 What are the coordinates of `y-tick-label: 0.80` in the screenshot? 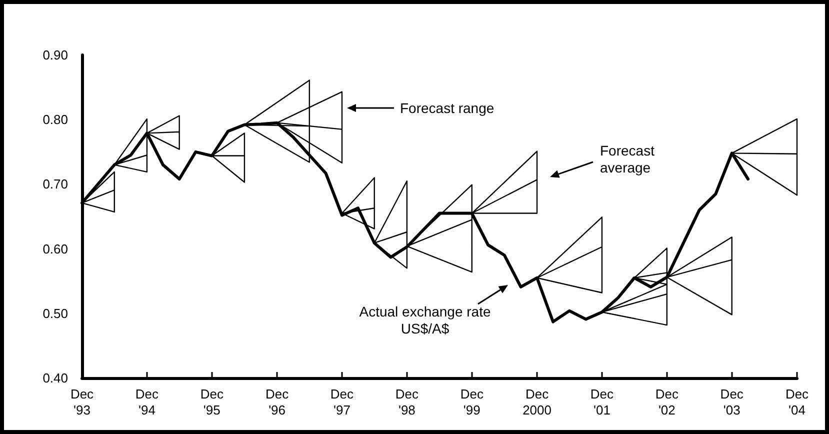 It's located at (55, 120).